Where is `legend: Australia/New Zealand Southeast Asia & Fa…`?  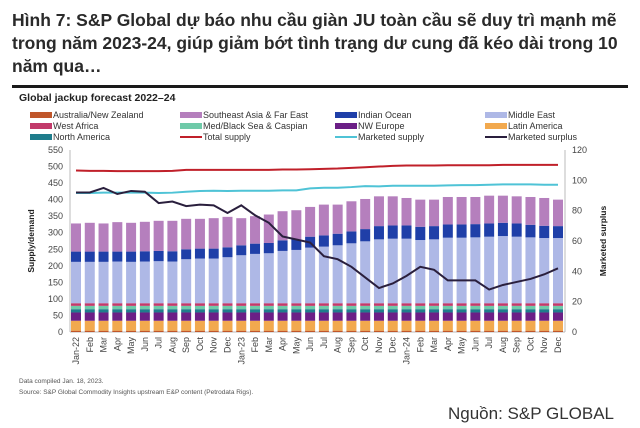 legend: Australia/New Zealand Southeast Asia & Fa… is located at coordinates (304, 126).